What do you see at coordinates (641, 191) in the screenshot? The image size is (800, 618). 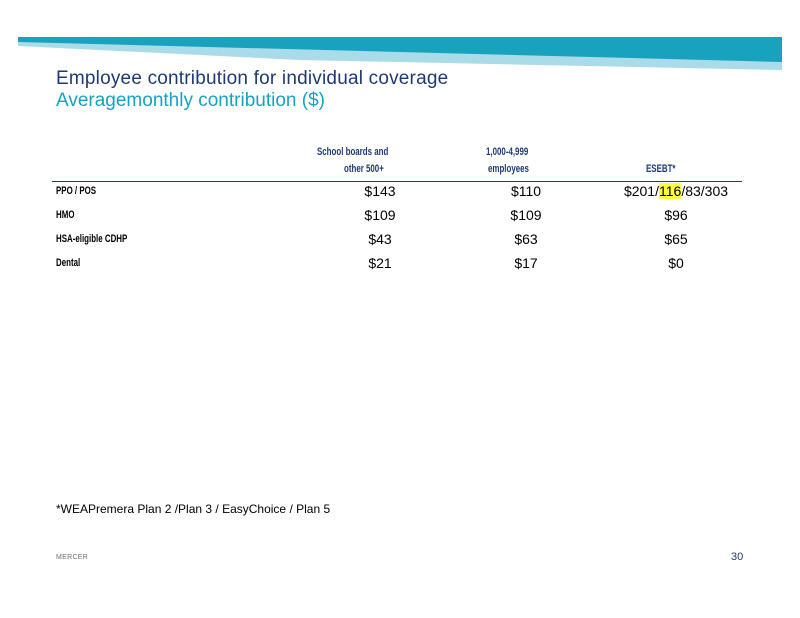 I see `esebt-value-pre: $201/` at bounding box center [641, 191].